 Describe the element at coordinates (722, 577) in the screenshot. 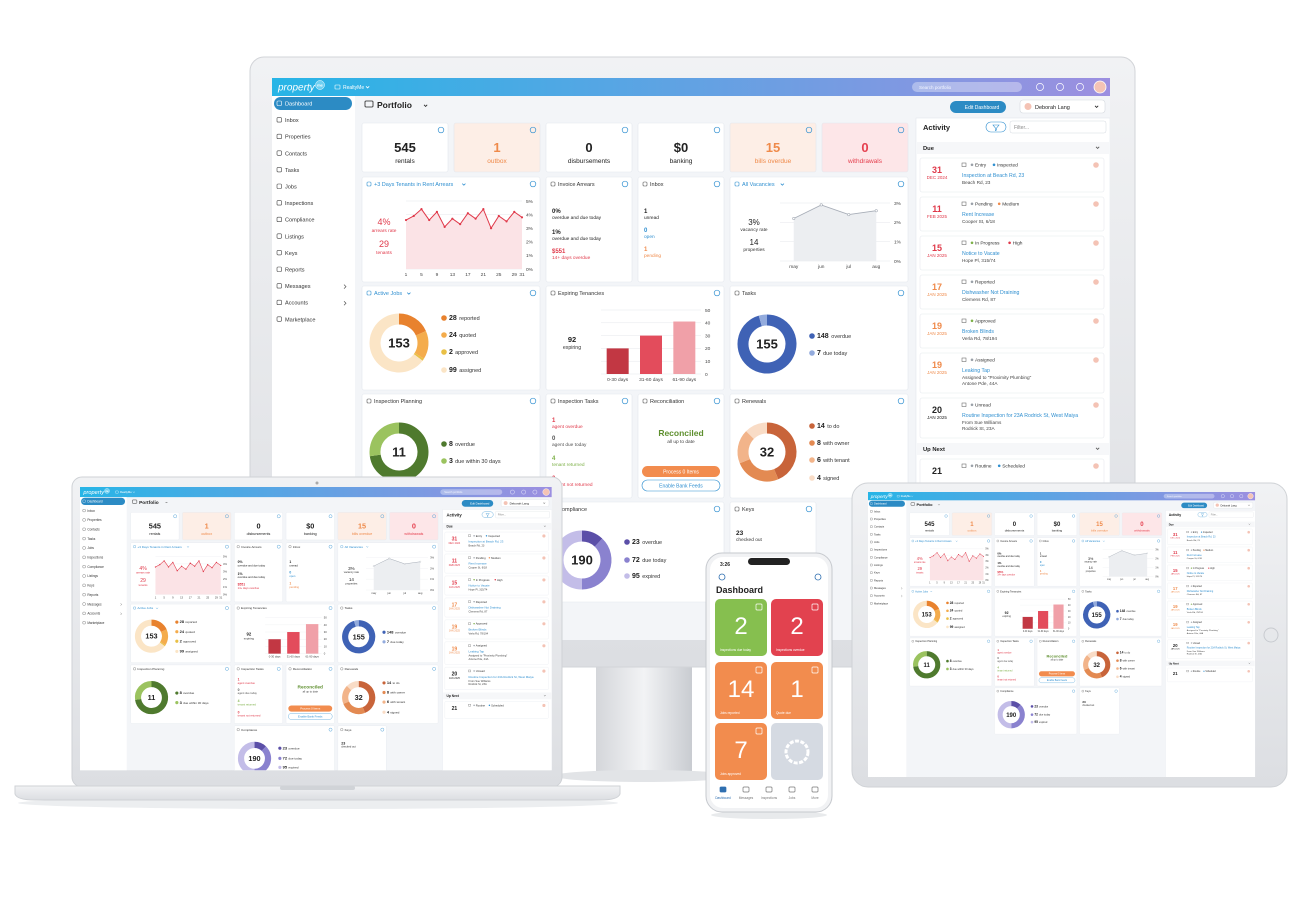

I see `settings-icon` at that location.